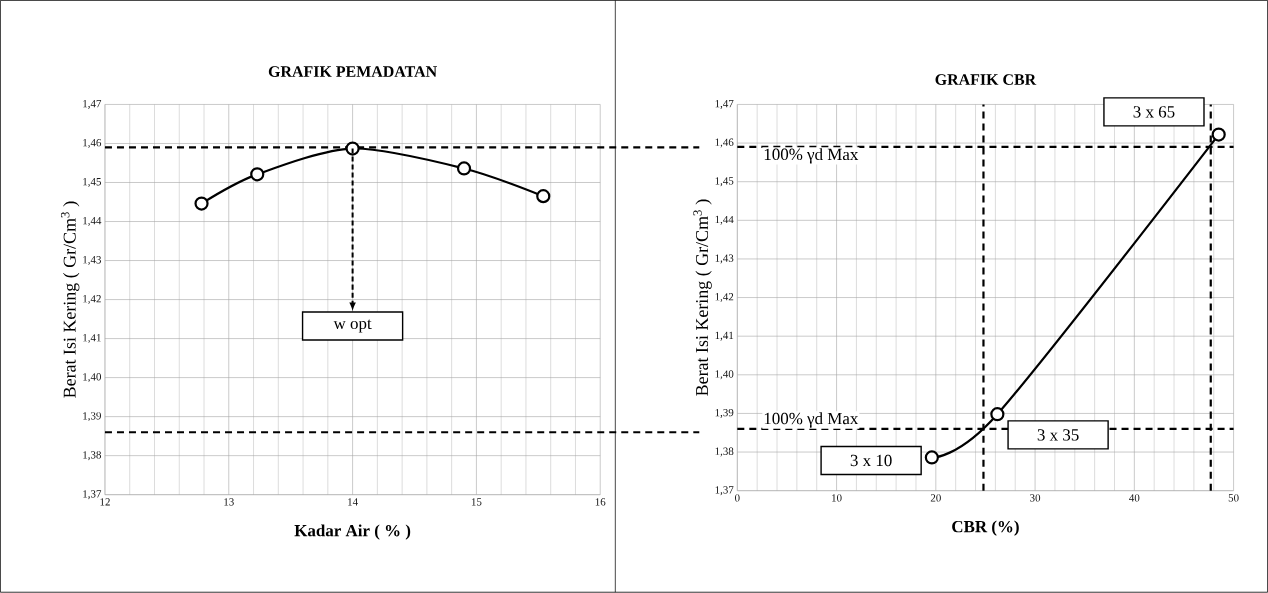 Image resolution: width=1268 pixels, height=593 pixels. Describe the element at coordinates (600, 502) in the screenshot. I see `x-tick-label: 16` at that location.